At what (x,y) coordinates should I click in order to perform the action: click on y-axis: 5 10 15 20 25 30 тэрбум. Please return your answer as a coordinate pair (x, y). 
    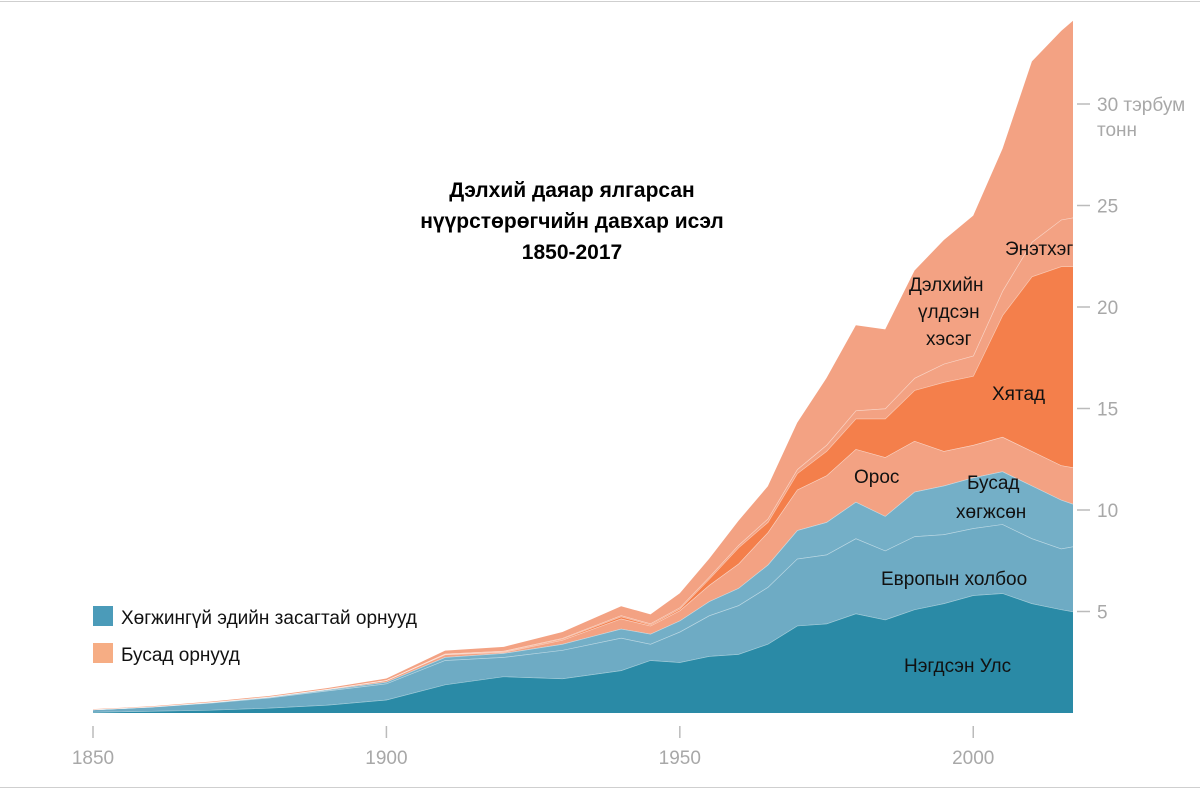
    Looking at the image, I should click on (1131, 359).